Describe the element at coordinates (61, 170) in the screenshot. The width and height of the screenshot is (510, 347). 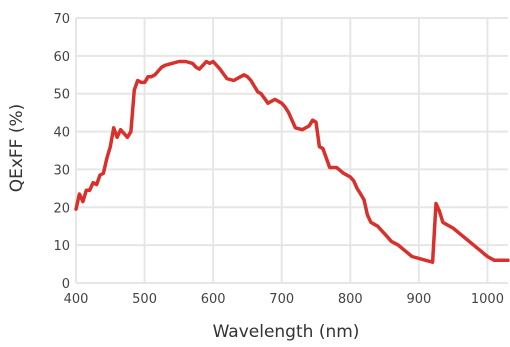
I see `y-tick-label-30: 30` at that location.